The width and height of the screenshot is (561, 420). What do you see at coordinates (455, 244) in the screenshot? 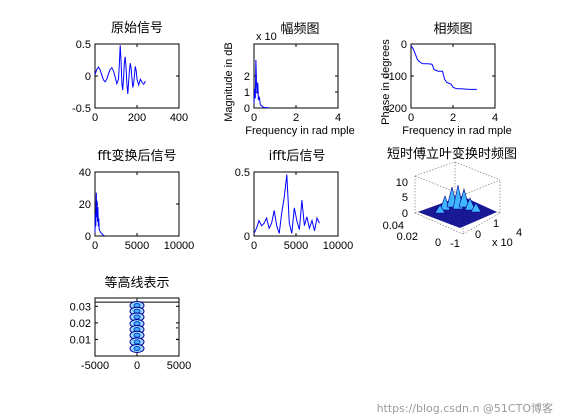
I see `stft-xtick-label: -1` at bounding box center [455, 244].